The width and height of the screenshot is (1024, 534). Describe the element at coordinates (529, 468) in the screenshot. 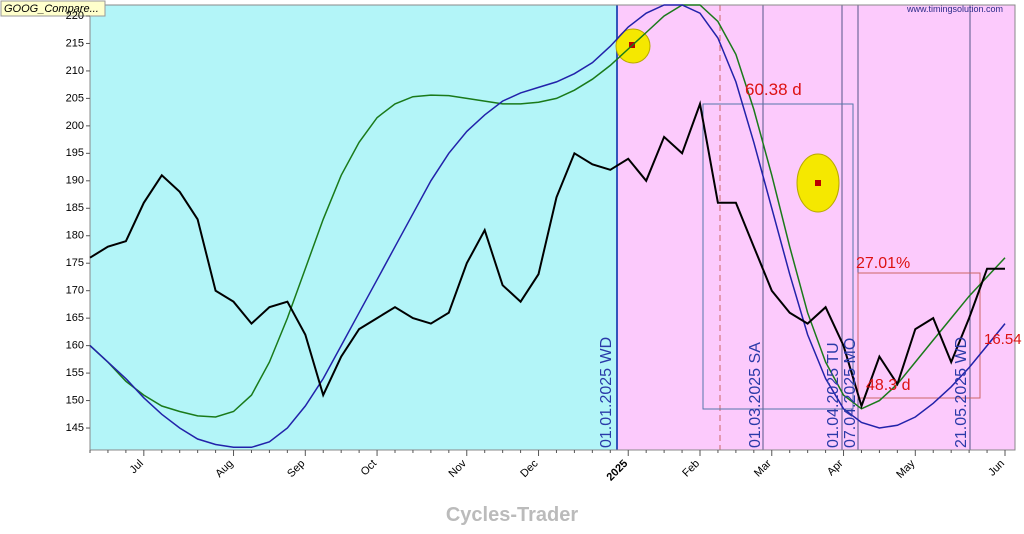

I see `x-tick-label: Dec` at that location.